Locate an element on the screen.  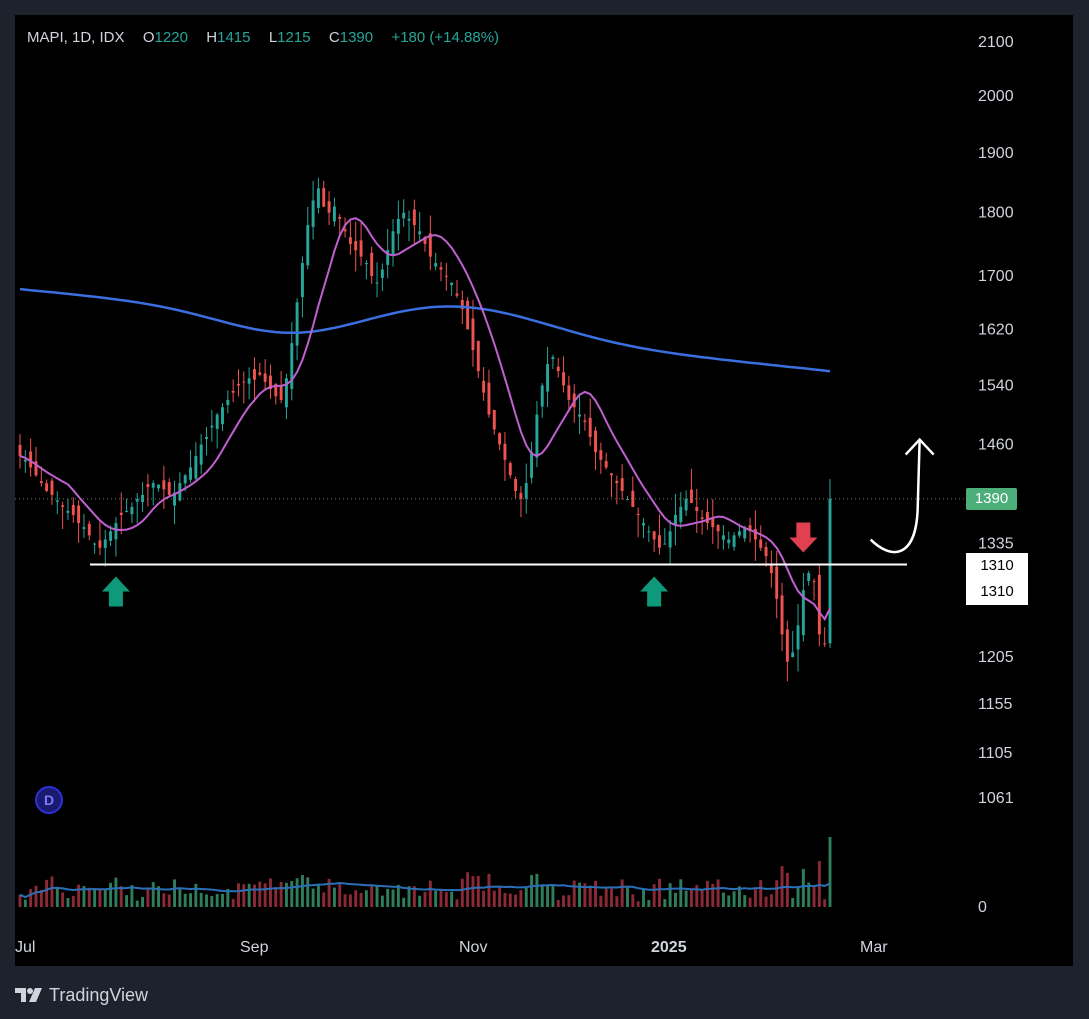
time-tick-label: Jul is located at coordinates (25, 947).